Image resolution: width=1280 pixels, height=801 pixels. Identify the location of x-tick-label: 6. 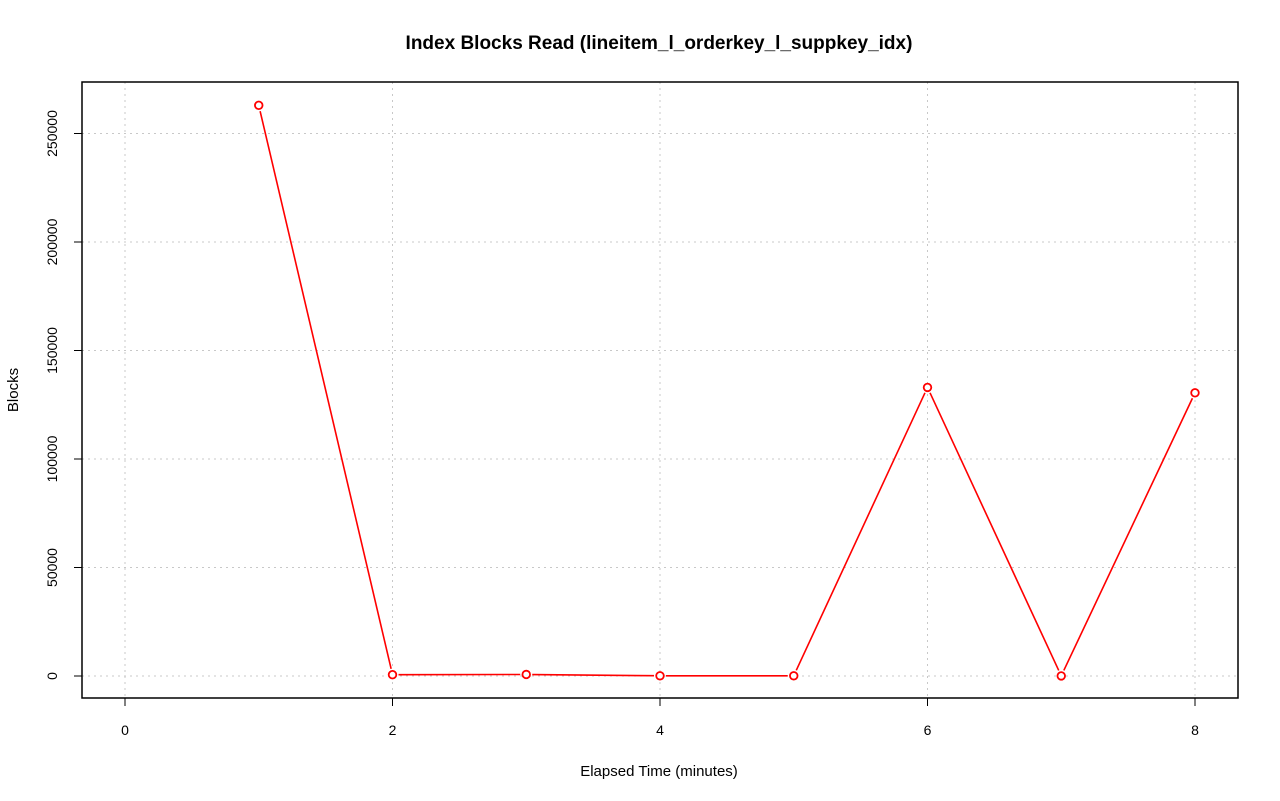
(928, 730).